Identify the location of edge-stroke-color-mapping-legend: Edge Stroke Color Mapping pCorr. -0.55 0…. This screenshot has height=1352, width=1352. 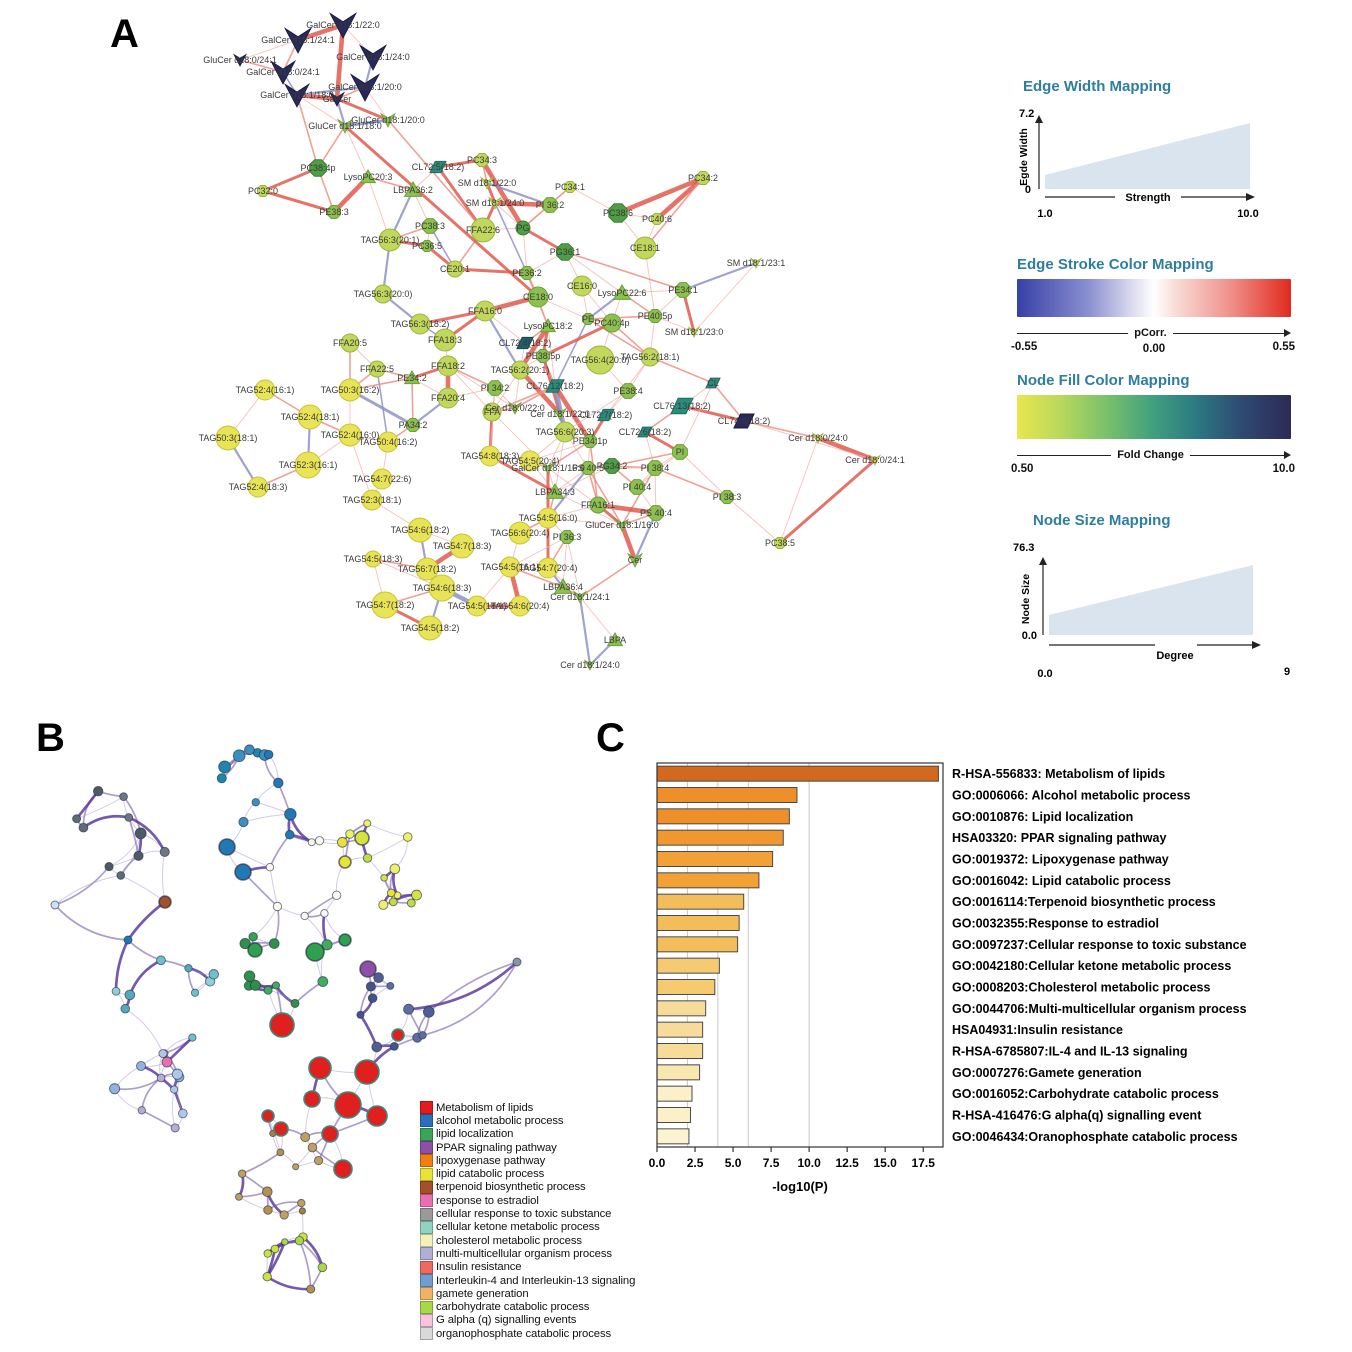
(1155, 305).